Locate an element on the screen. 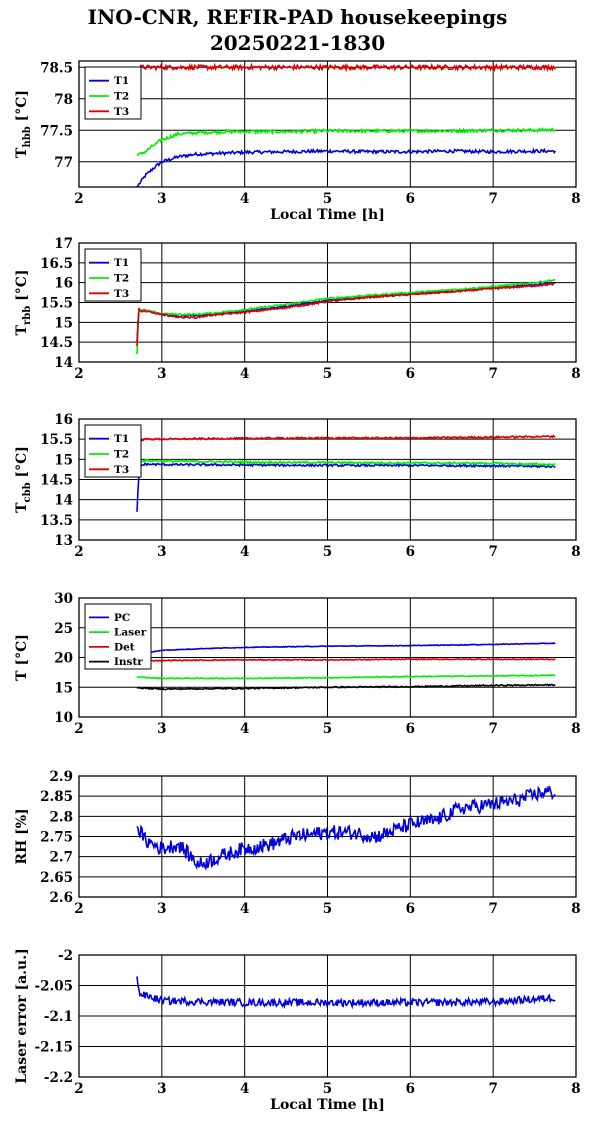  y-tick-label: 2.85 is located at coordinates (56, 797).